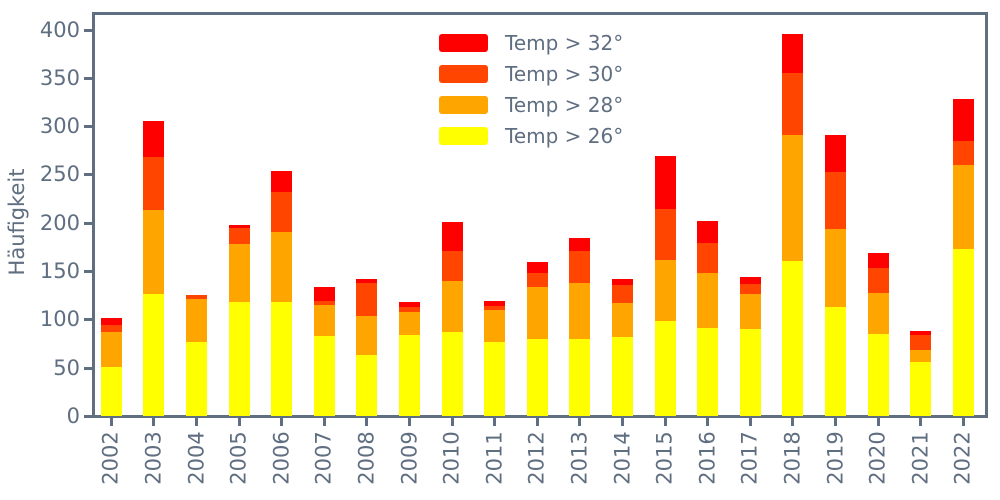 The image size is (1000, 500). Describe the element at coordinates (749, 458) in the screenshot. I see `x-tick-label-year: 2017` at that location.